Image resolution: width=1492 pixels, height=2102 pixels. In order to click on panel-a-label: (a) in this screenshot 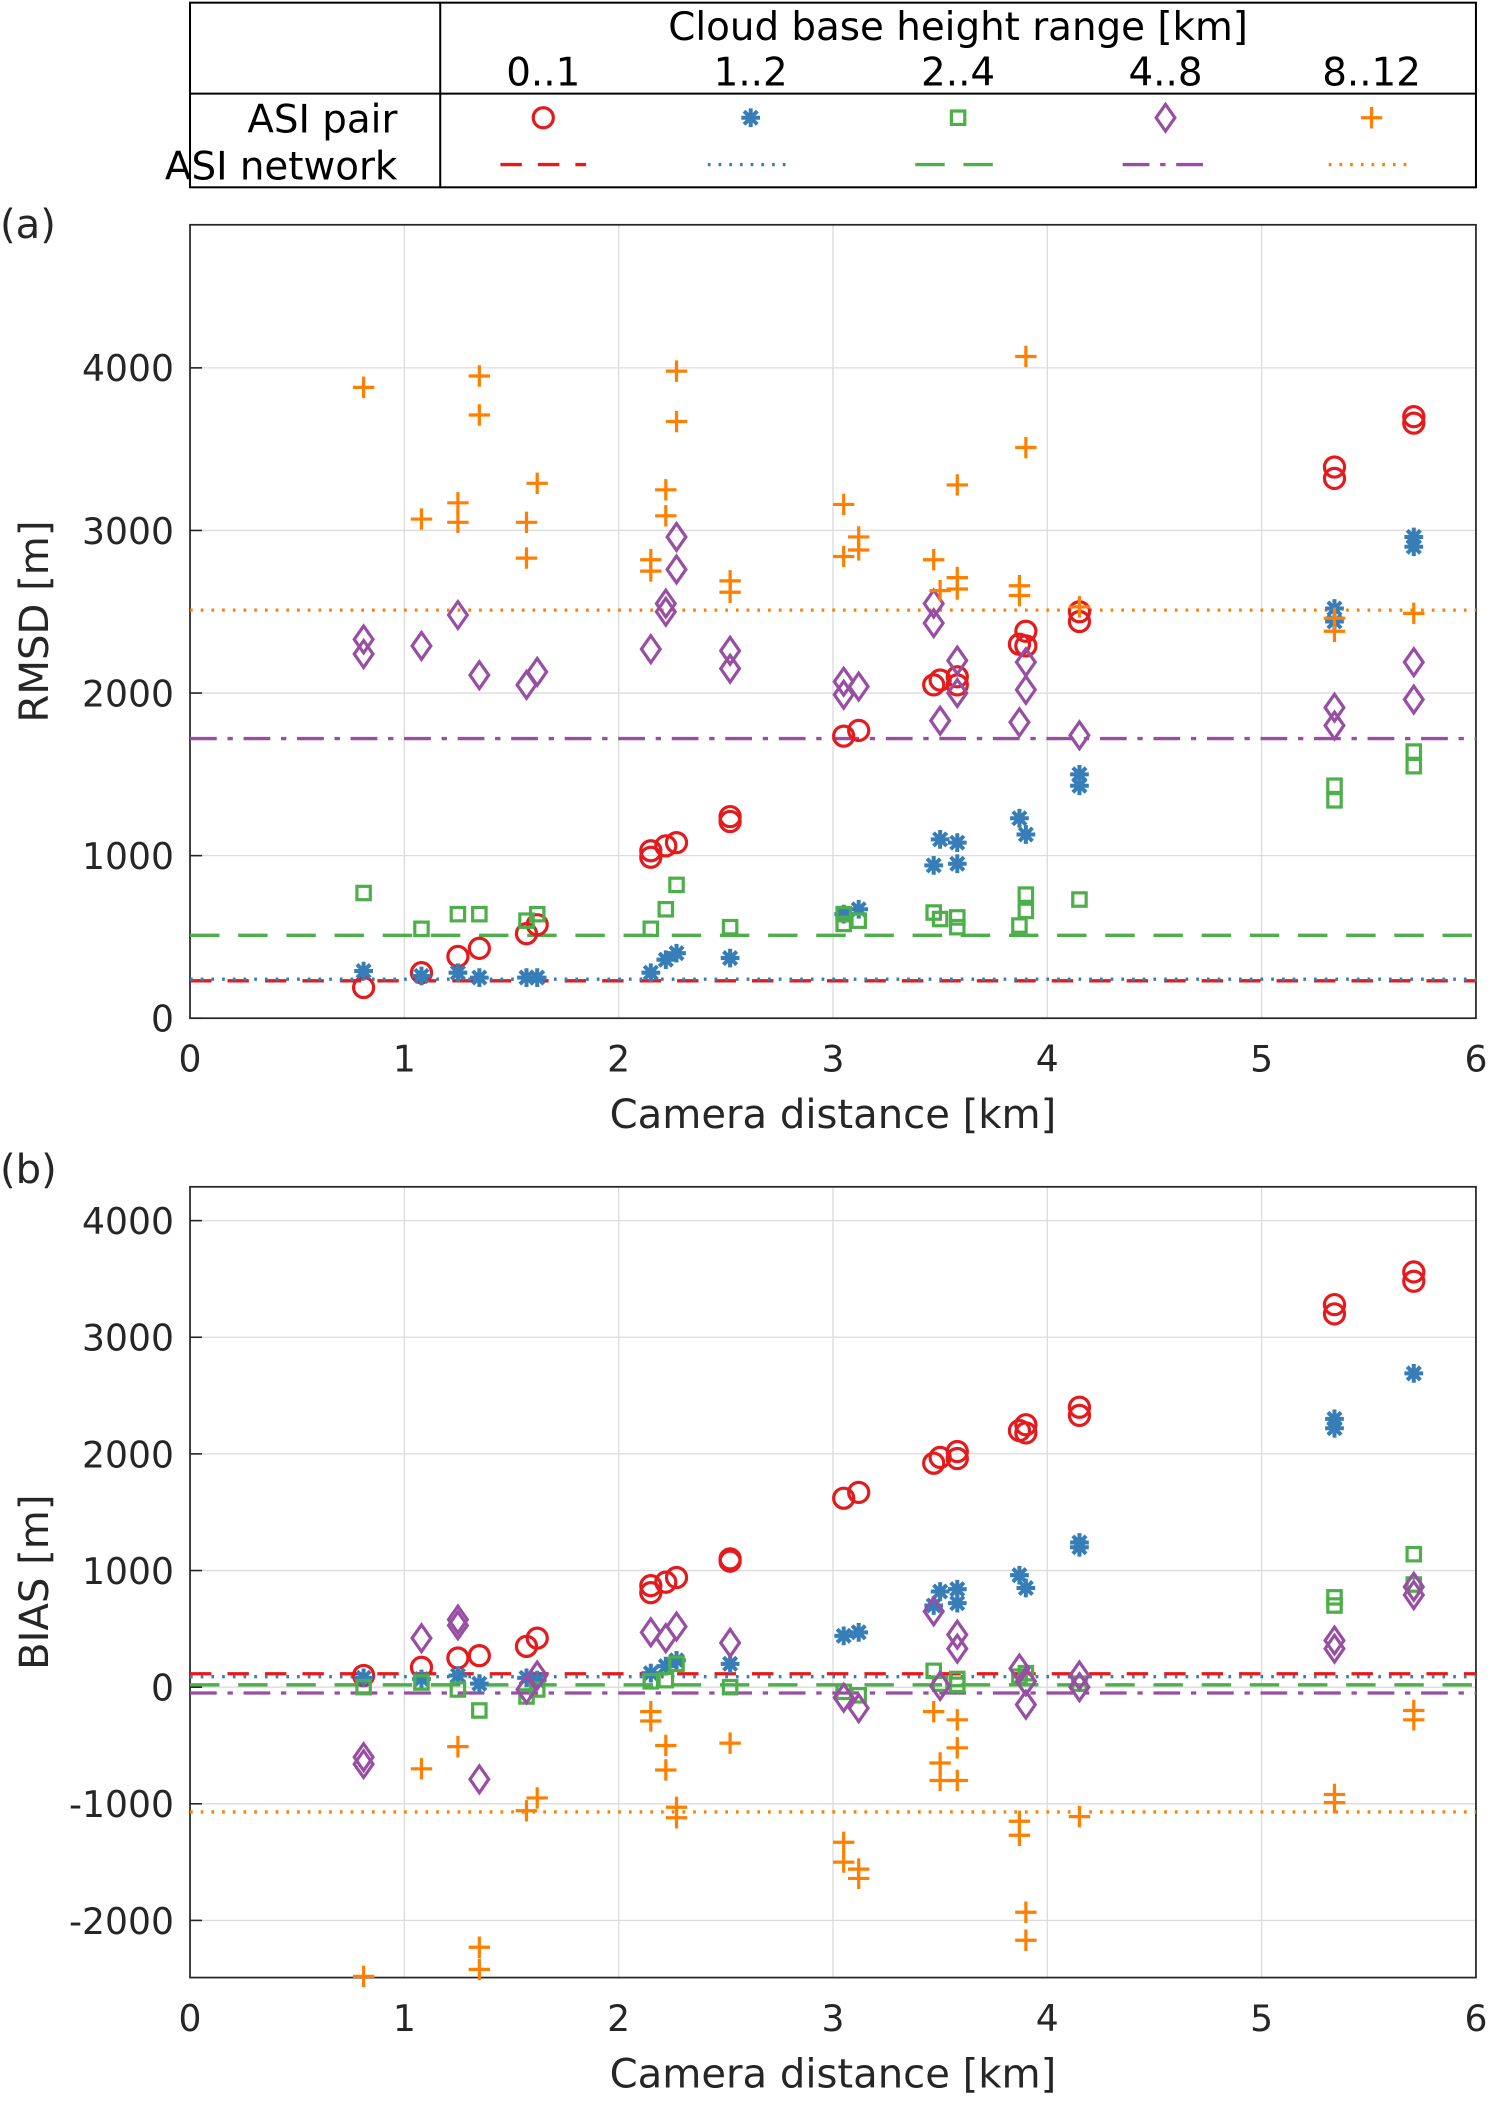, I will do `click(28, 225)`.